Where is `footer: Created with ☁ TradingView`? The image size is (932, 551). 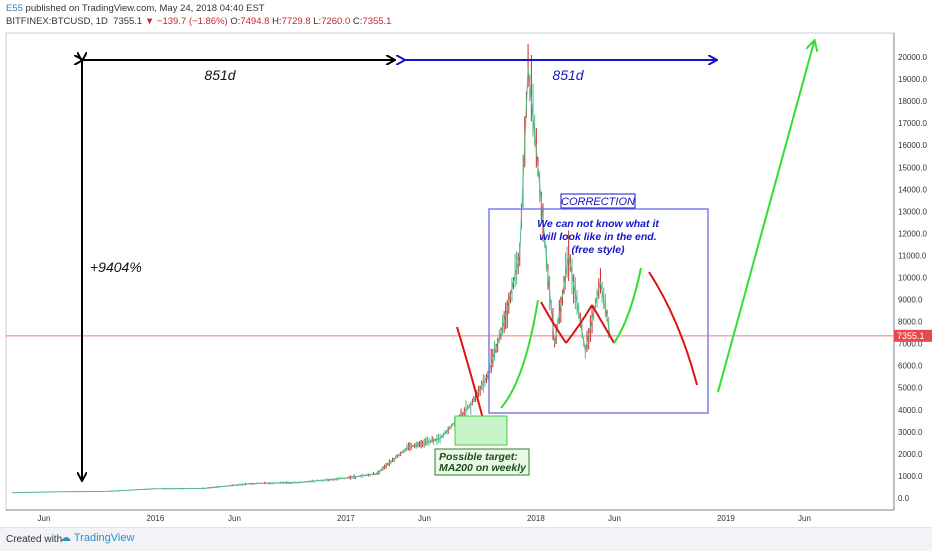 footer: Created with ☁ TradingView is located at coordinates (466, 539).